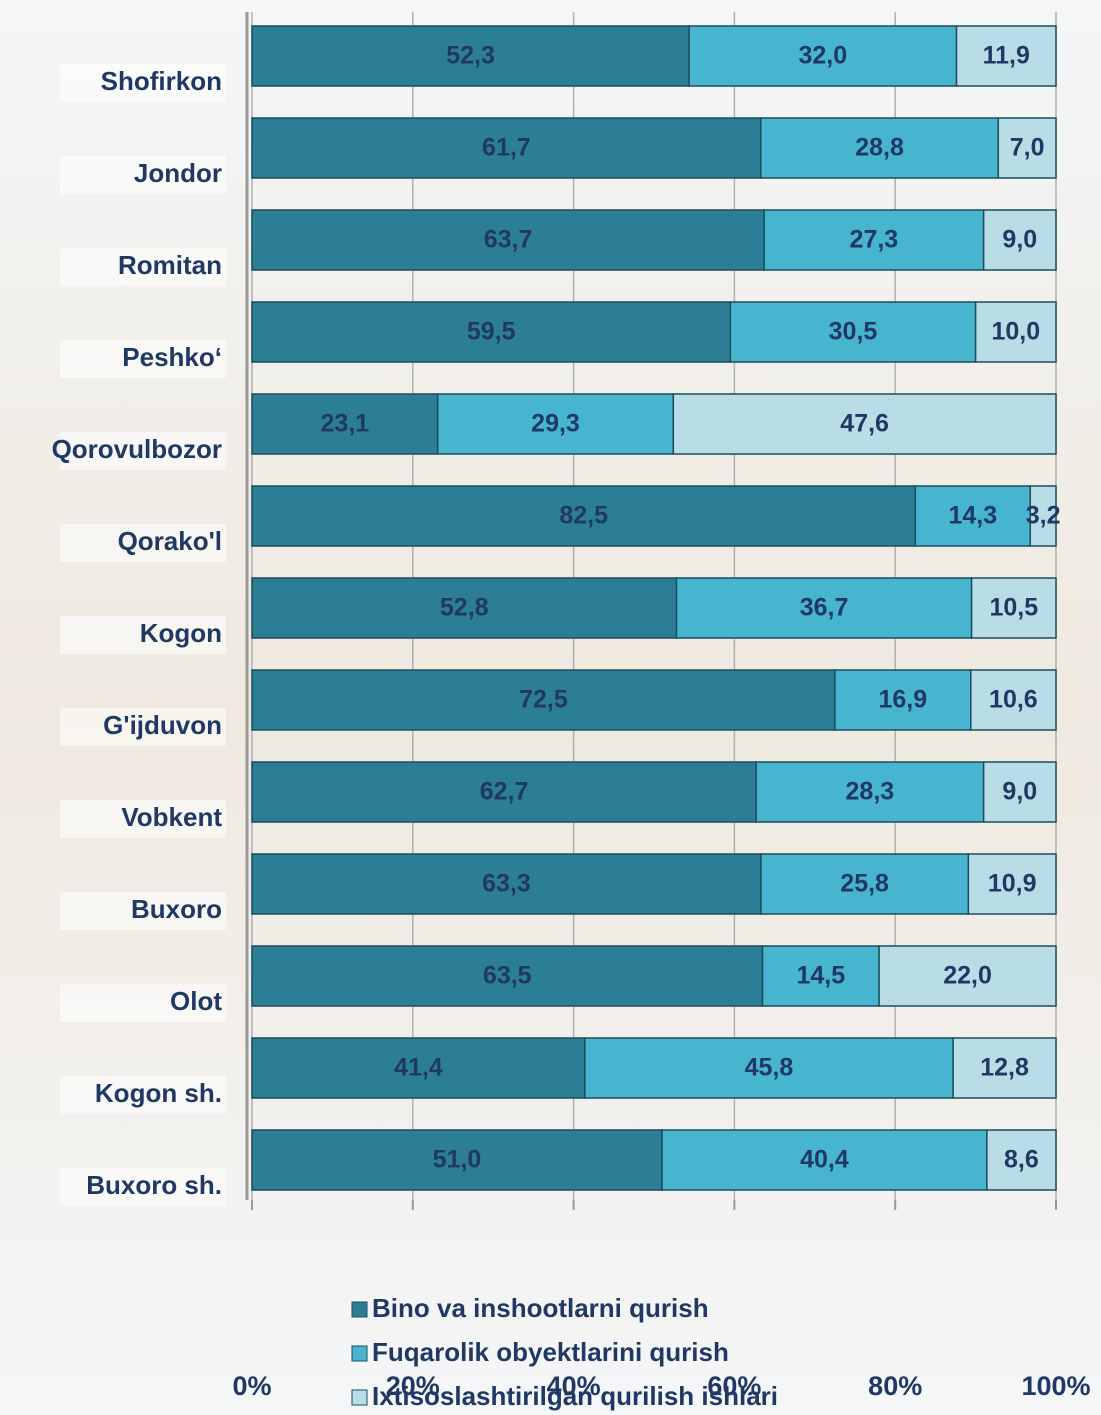 This screenshot has height=1415, width=1101. I want to click on value-label: 63,5, so click(507, 976).